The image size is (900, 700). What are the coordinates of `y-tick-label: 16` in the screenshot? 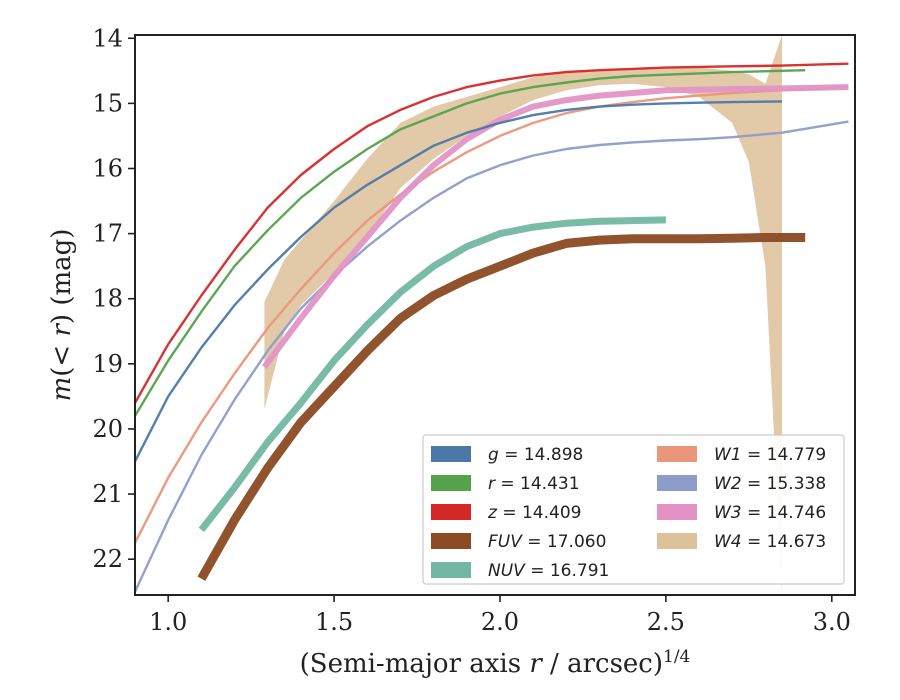 It's located at (107, 168).